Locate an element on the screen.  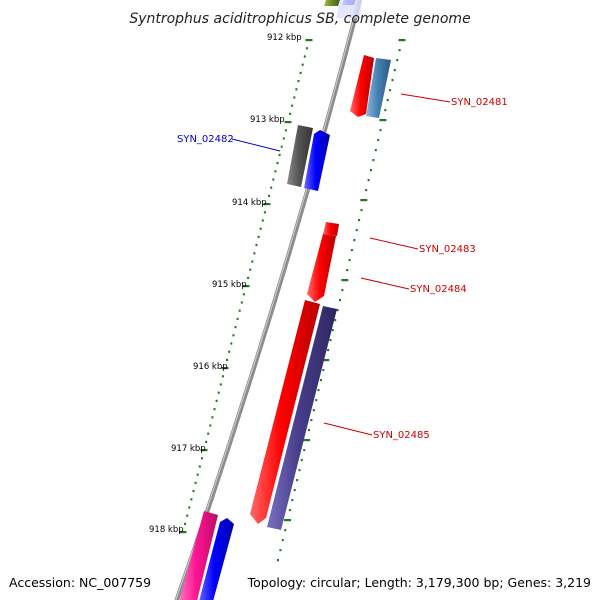
gene-arrow-syn02482 is located at coordinates (317, 160).